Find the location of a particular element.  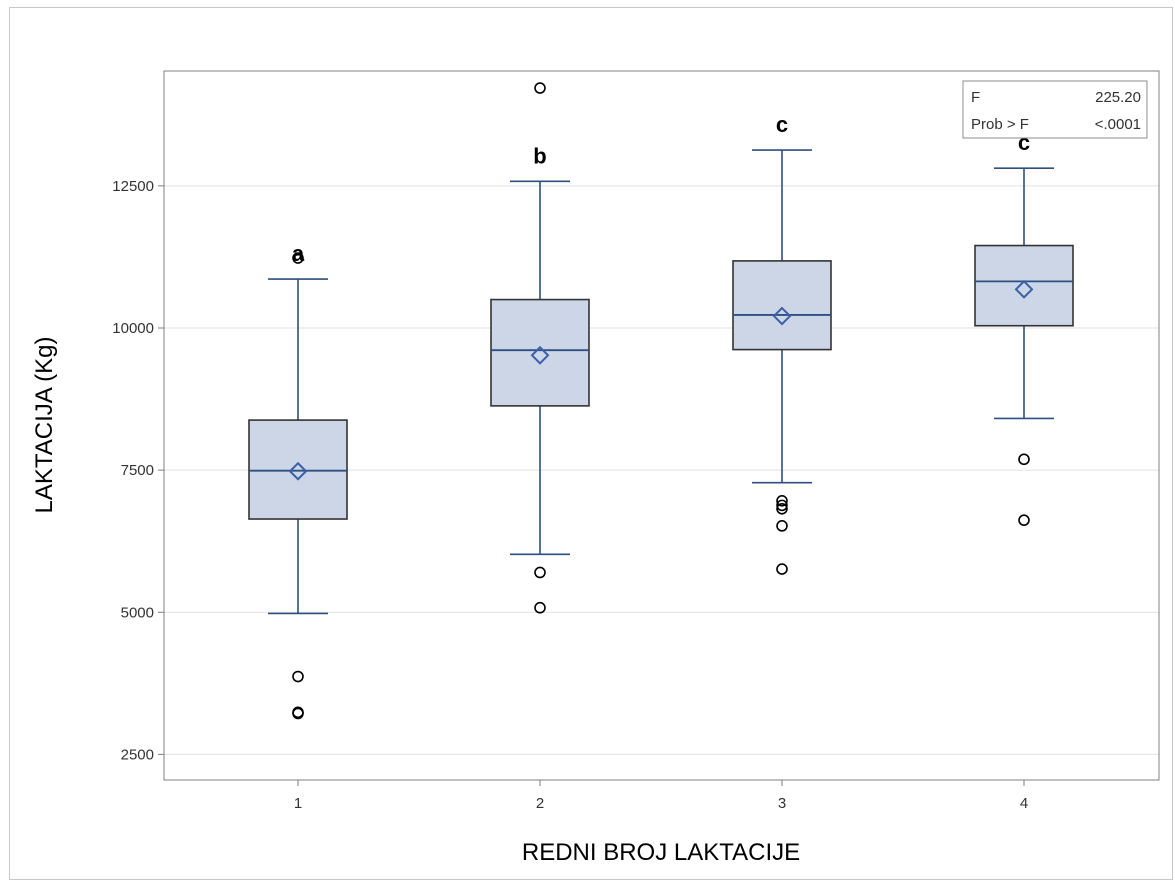

group-letter: a is located at coordinates (298, 253).